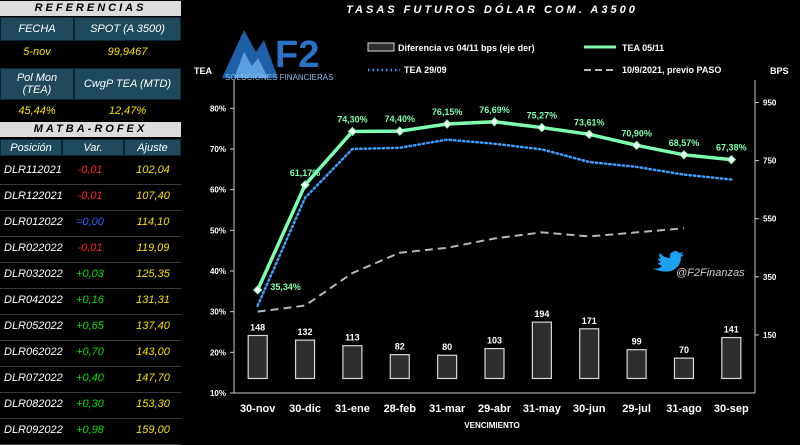  I want to click on bar-data-label: 148, so click(257, 327).